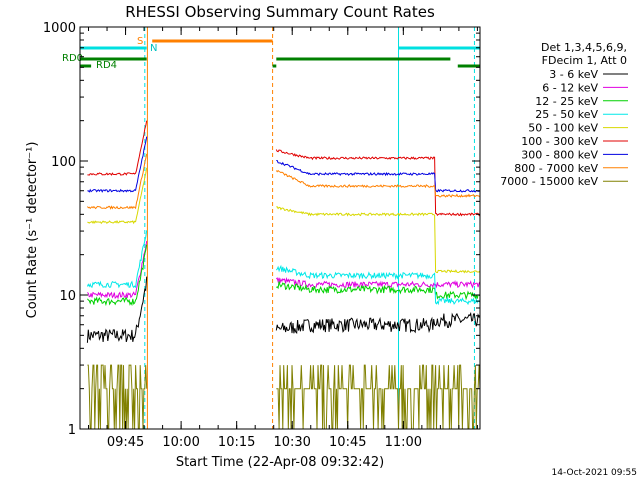  I want to click on flare-start-label: S, so click(140, 41).